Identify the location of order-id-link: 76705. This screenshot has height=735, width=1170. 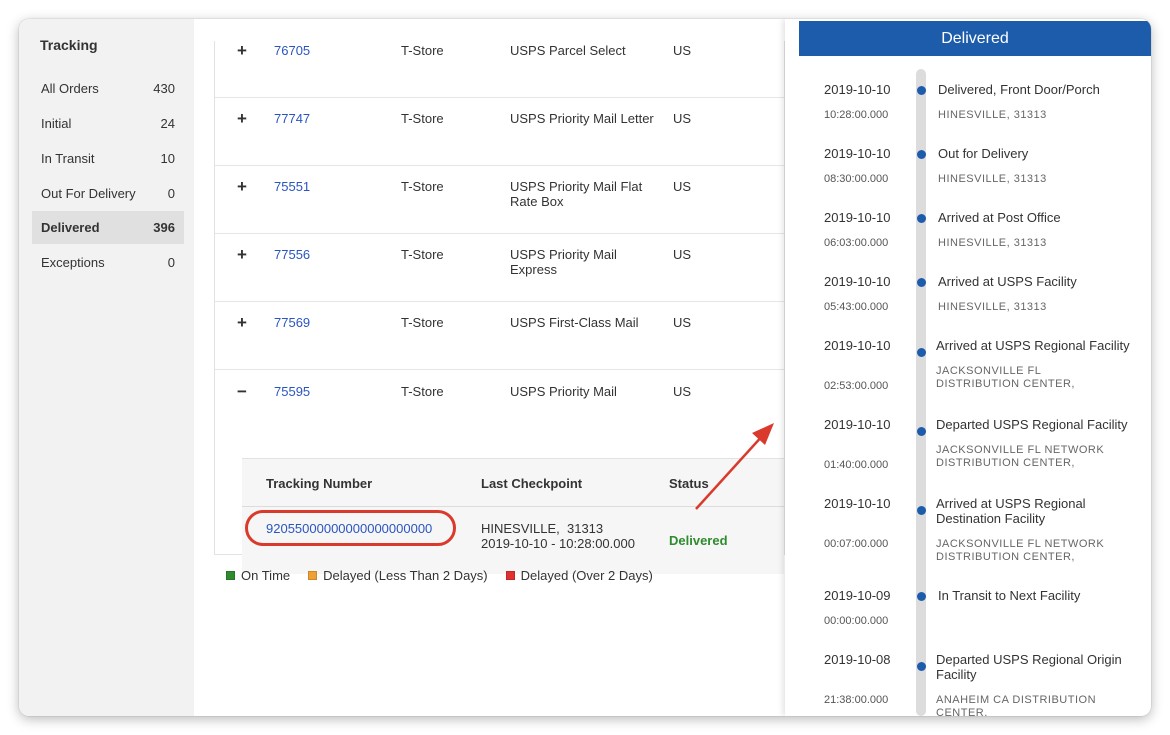
(292, 50).